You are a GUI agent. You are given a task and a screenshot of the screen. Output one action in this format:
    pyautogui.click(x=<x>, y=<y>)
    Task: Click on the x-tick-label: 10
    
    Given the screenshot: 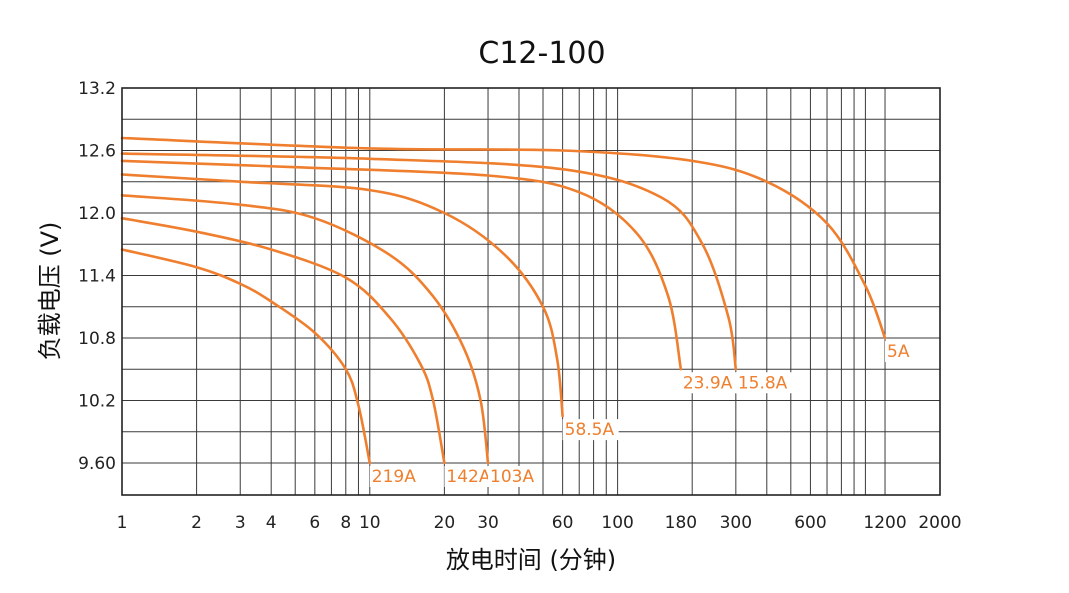 What is the action you would take?
    pyautogui.click(x=370, y=523)
    